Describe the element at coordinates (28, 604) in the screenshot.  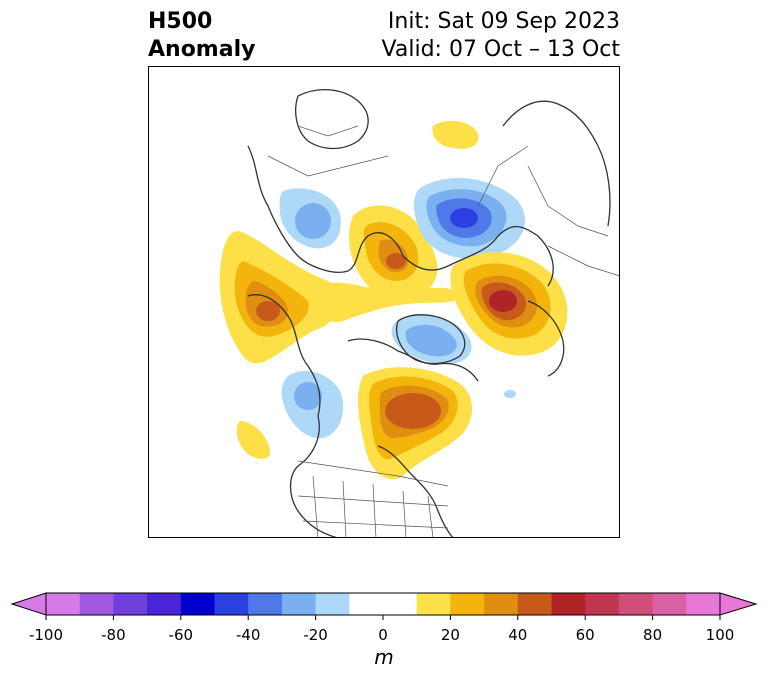
I see `colorbar-extend-min` at that location.